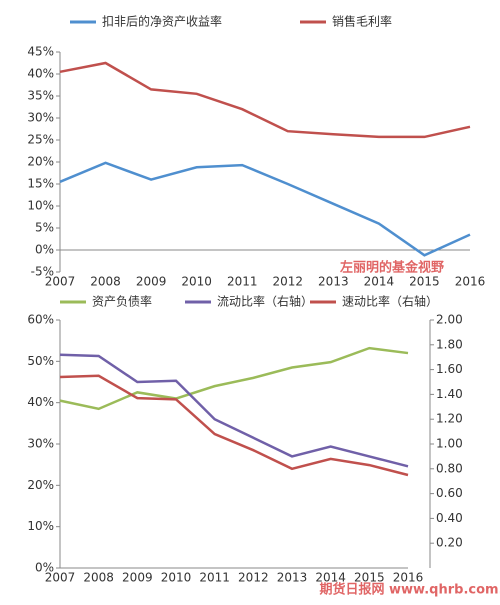 The image size is (500, 605). Describe the element at coordinates (40, 140) in the screenshot. I see `y-tick-label: 25%` at that location.